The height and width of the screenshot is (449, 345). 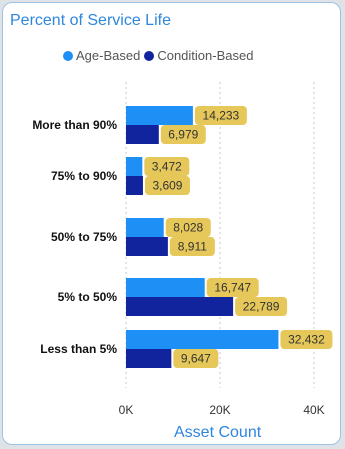 What do you see at coordinates (219, 410) in the screenshot?
I see `x-tick-label: 20K` at bounding box center [219, 410].